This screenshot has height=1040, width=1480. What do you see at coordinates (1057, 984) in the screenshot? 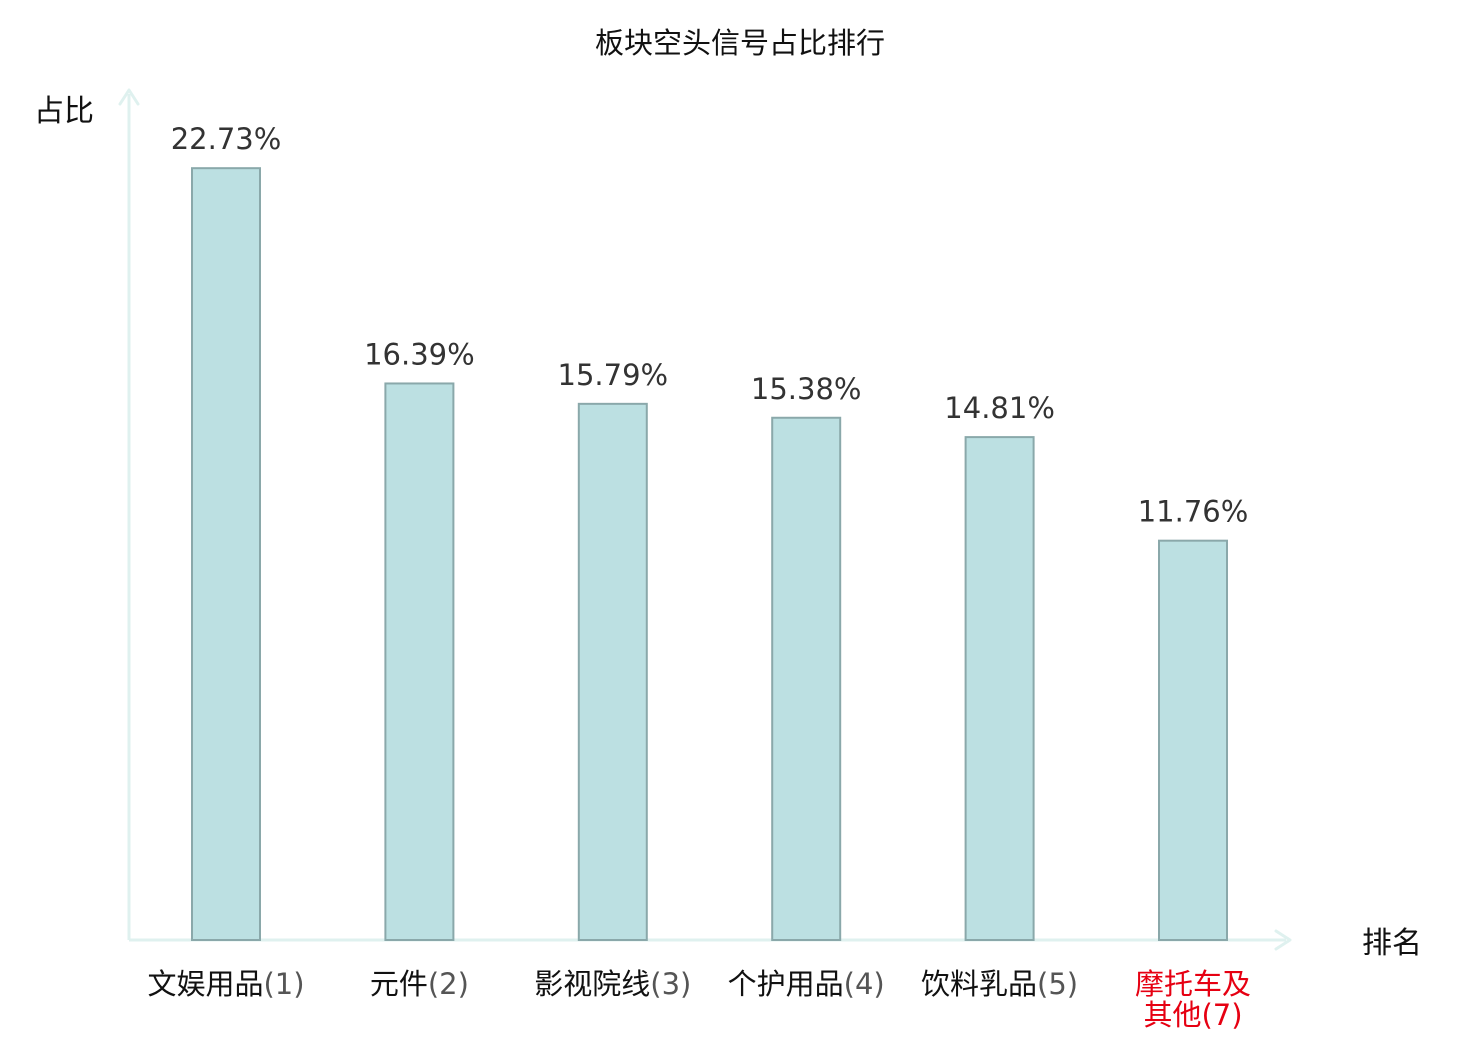
I see `category-rank: (5)` at bounding box center [1057, 984].